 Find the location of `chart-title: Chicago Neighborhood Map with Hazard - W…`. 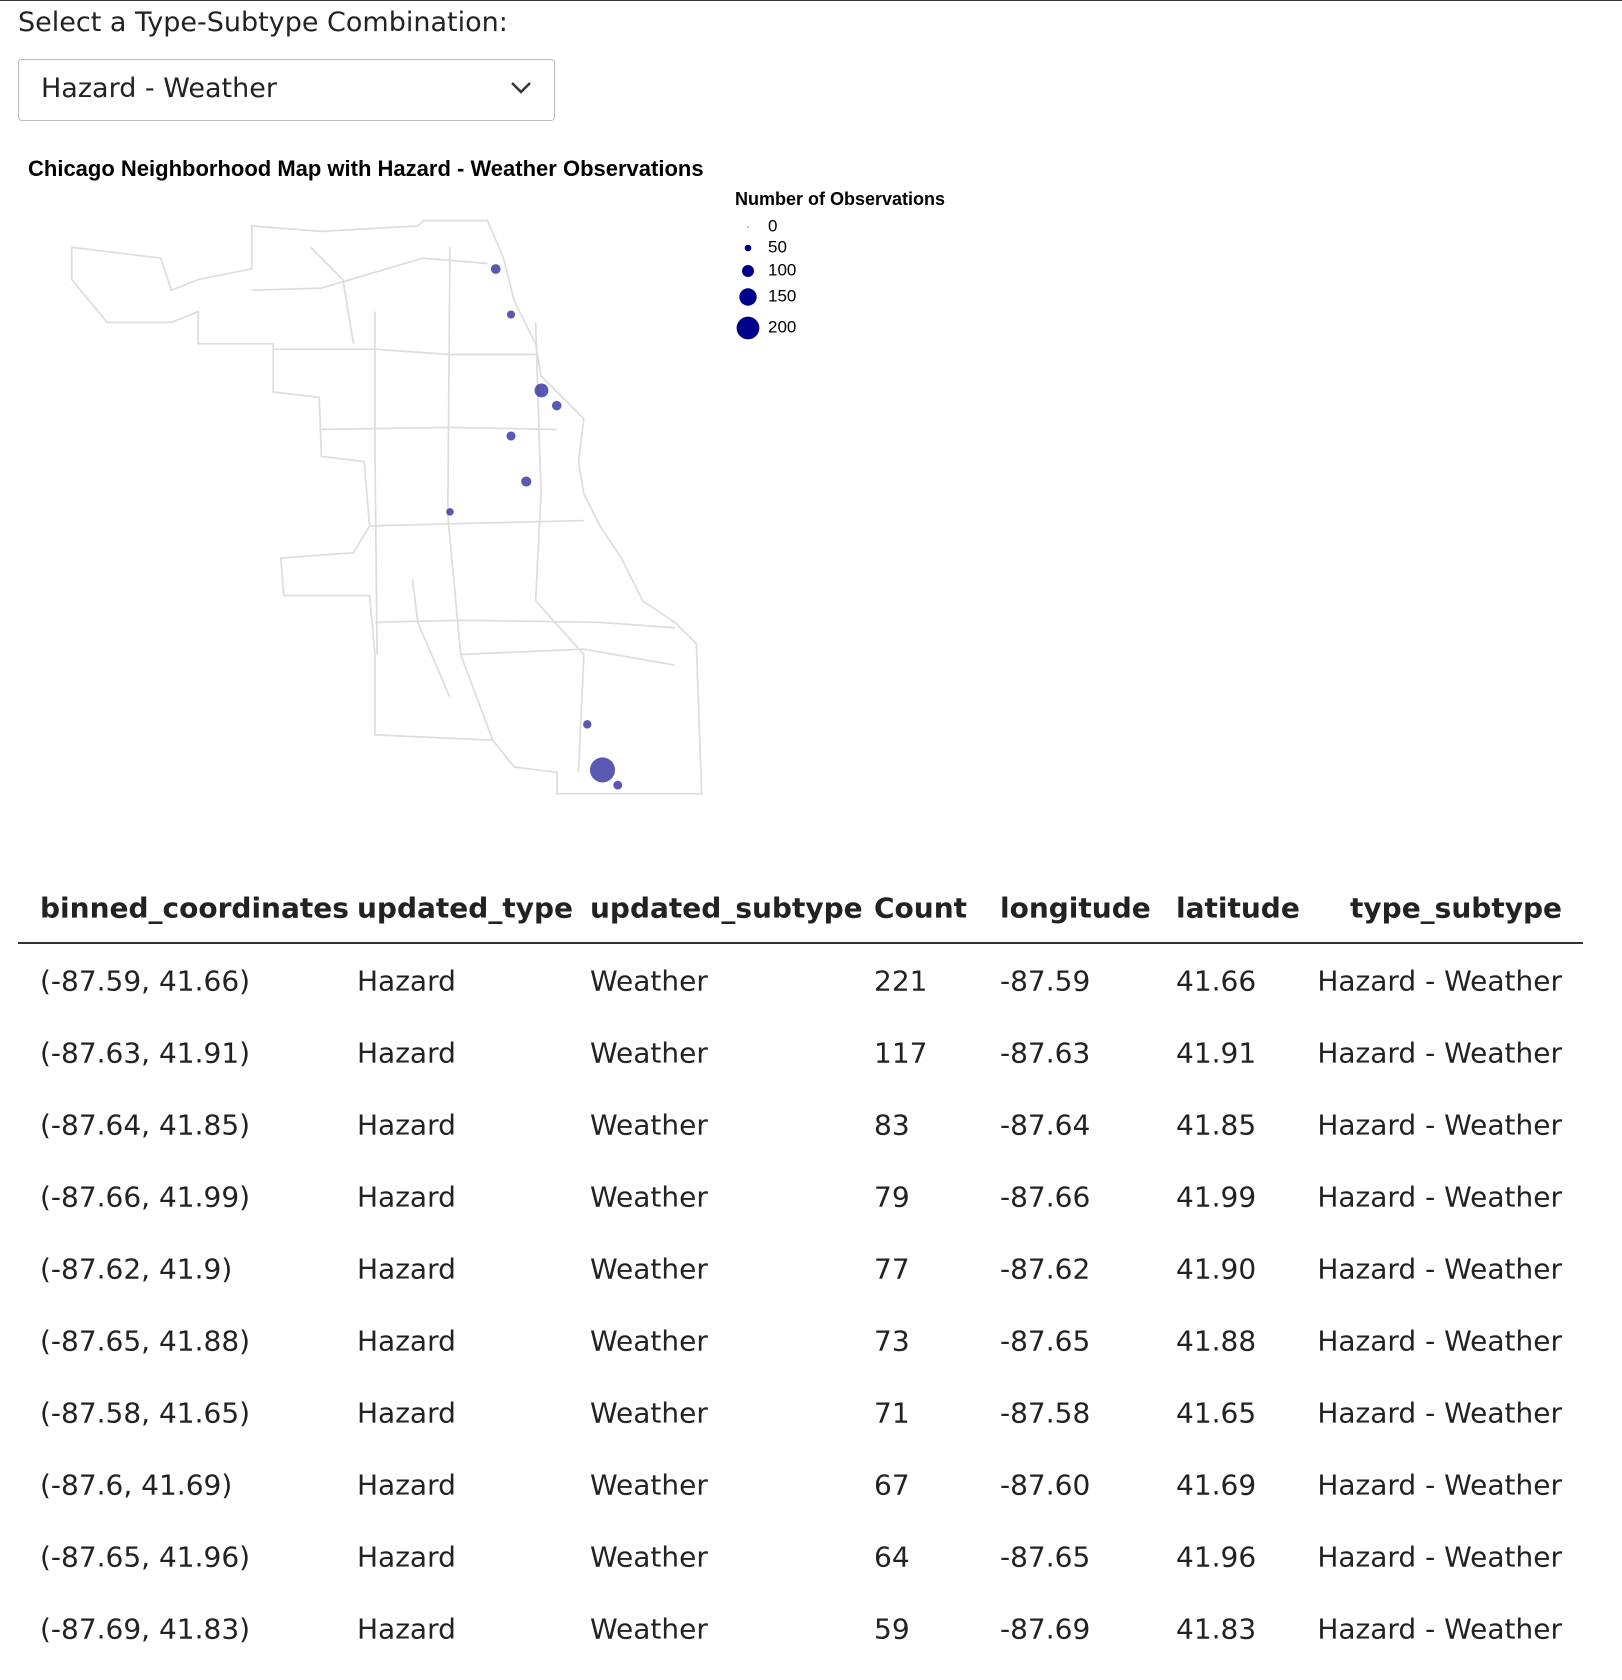

chart-title: Chicago Neighborhood Map with Hazard - W… is located at coordinates (366, 168).